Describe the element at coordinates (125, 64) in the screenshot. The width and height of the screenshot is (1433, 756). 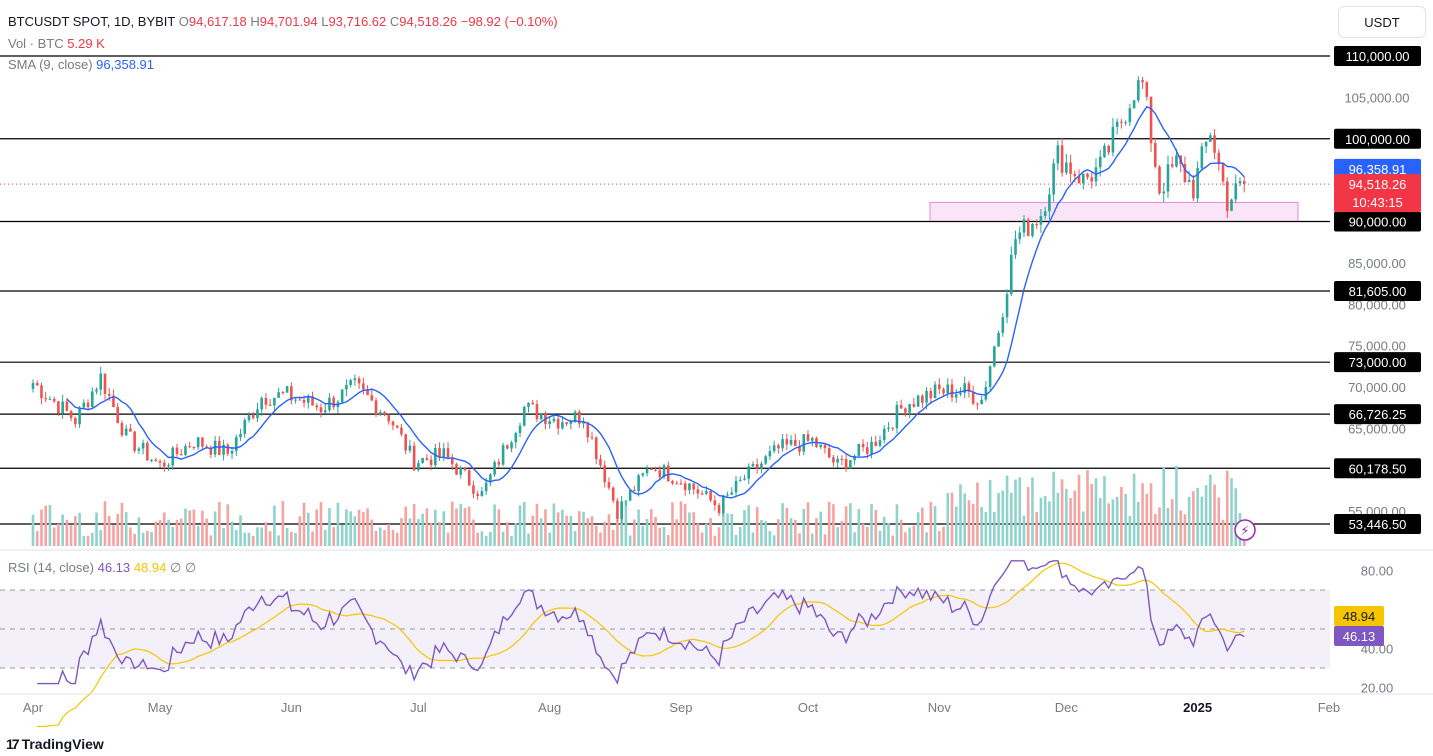
I see `sma-value: 96,358.91` at that location.